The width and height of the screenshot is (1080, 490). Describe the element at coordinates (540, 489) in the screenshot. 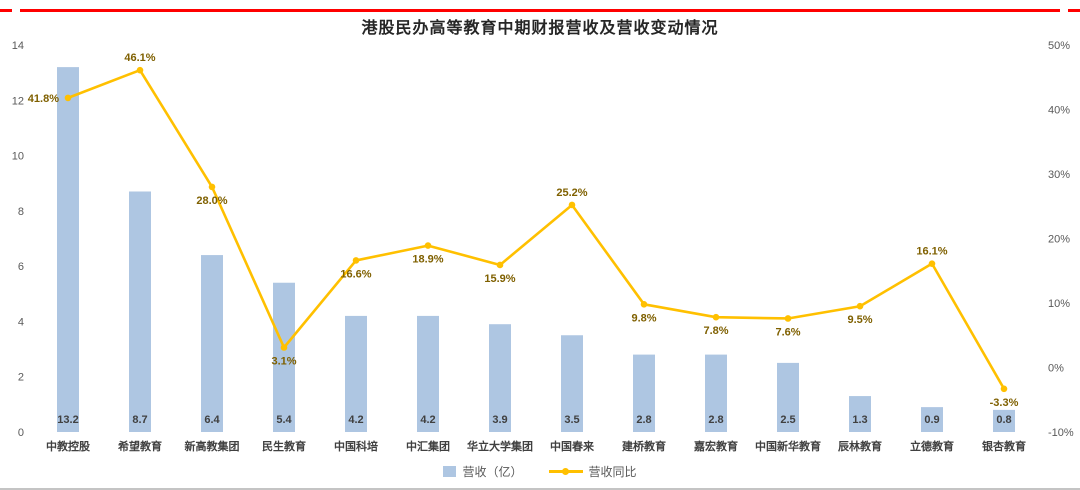

I see `bottom-border` at that location.